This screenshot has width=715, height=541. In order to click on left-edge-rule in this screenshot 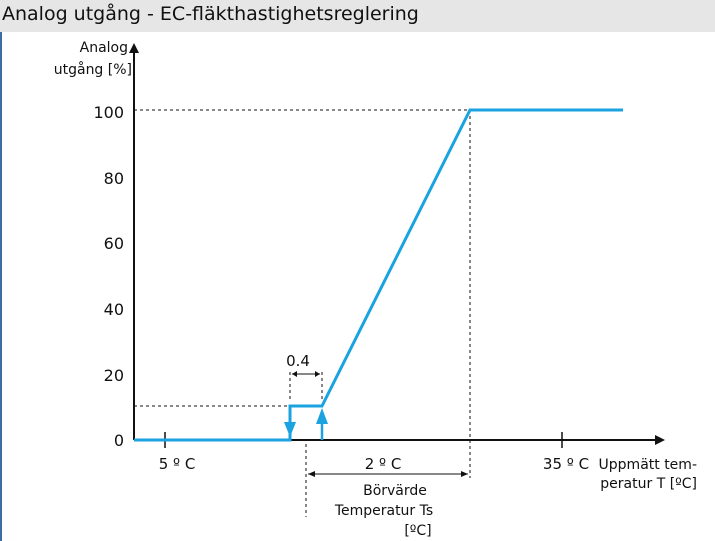, I will do `click(1, 286)`.